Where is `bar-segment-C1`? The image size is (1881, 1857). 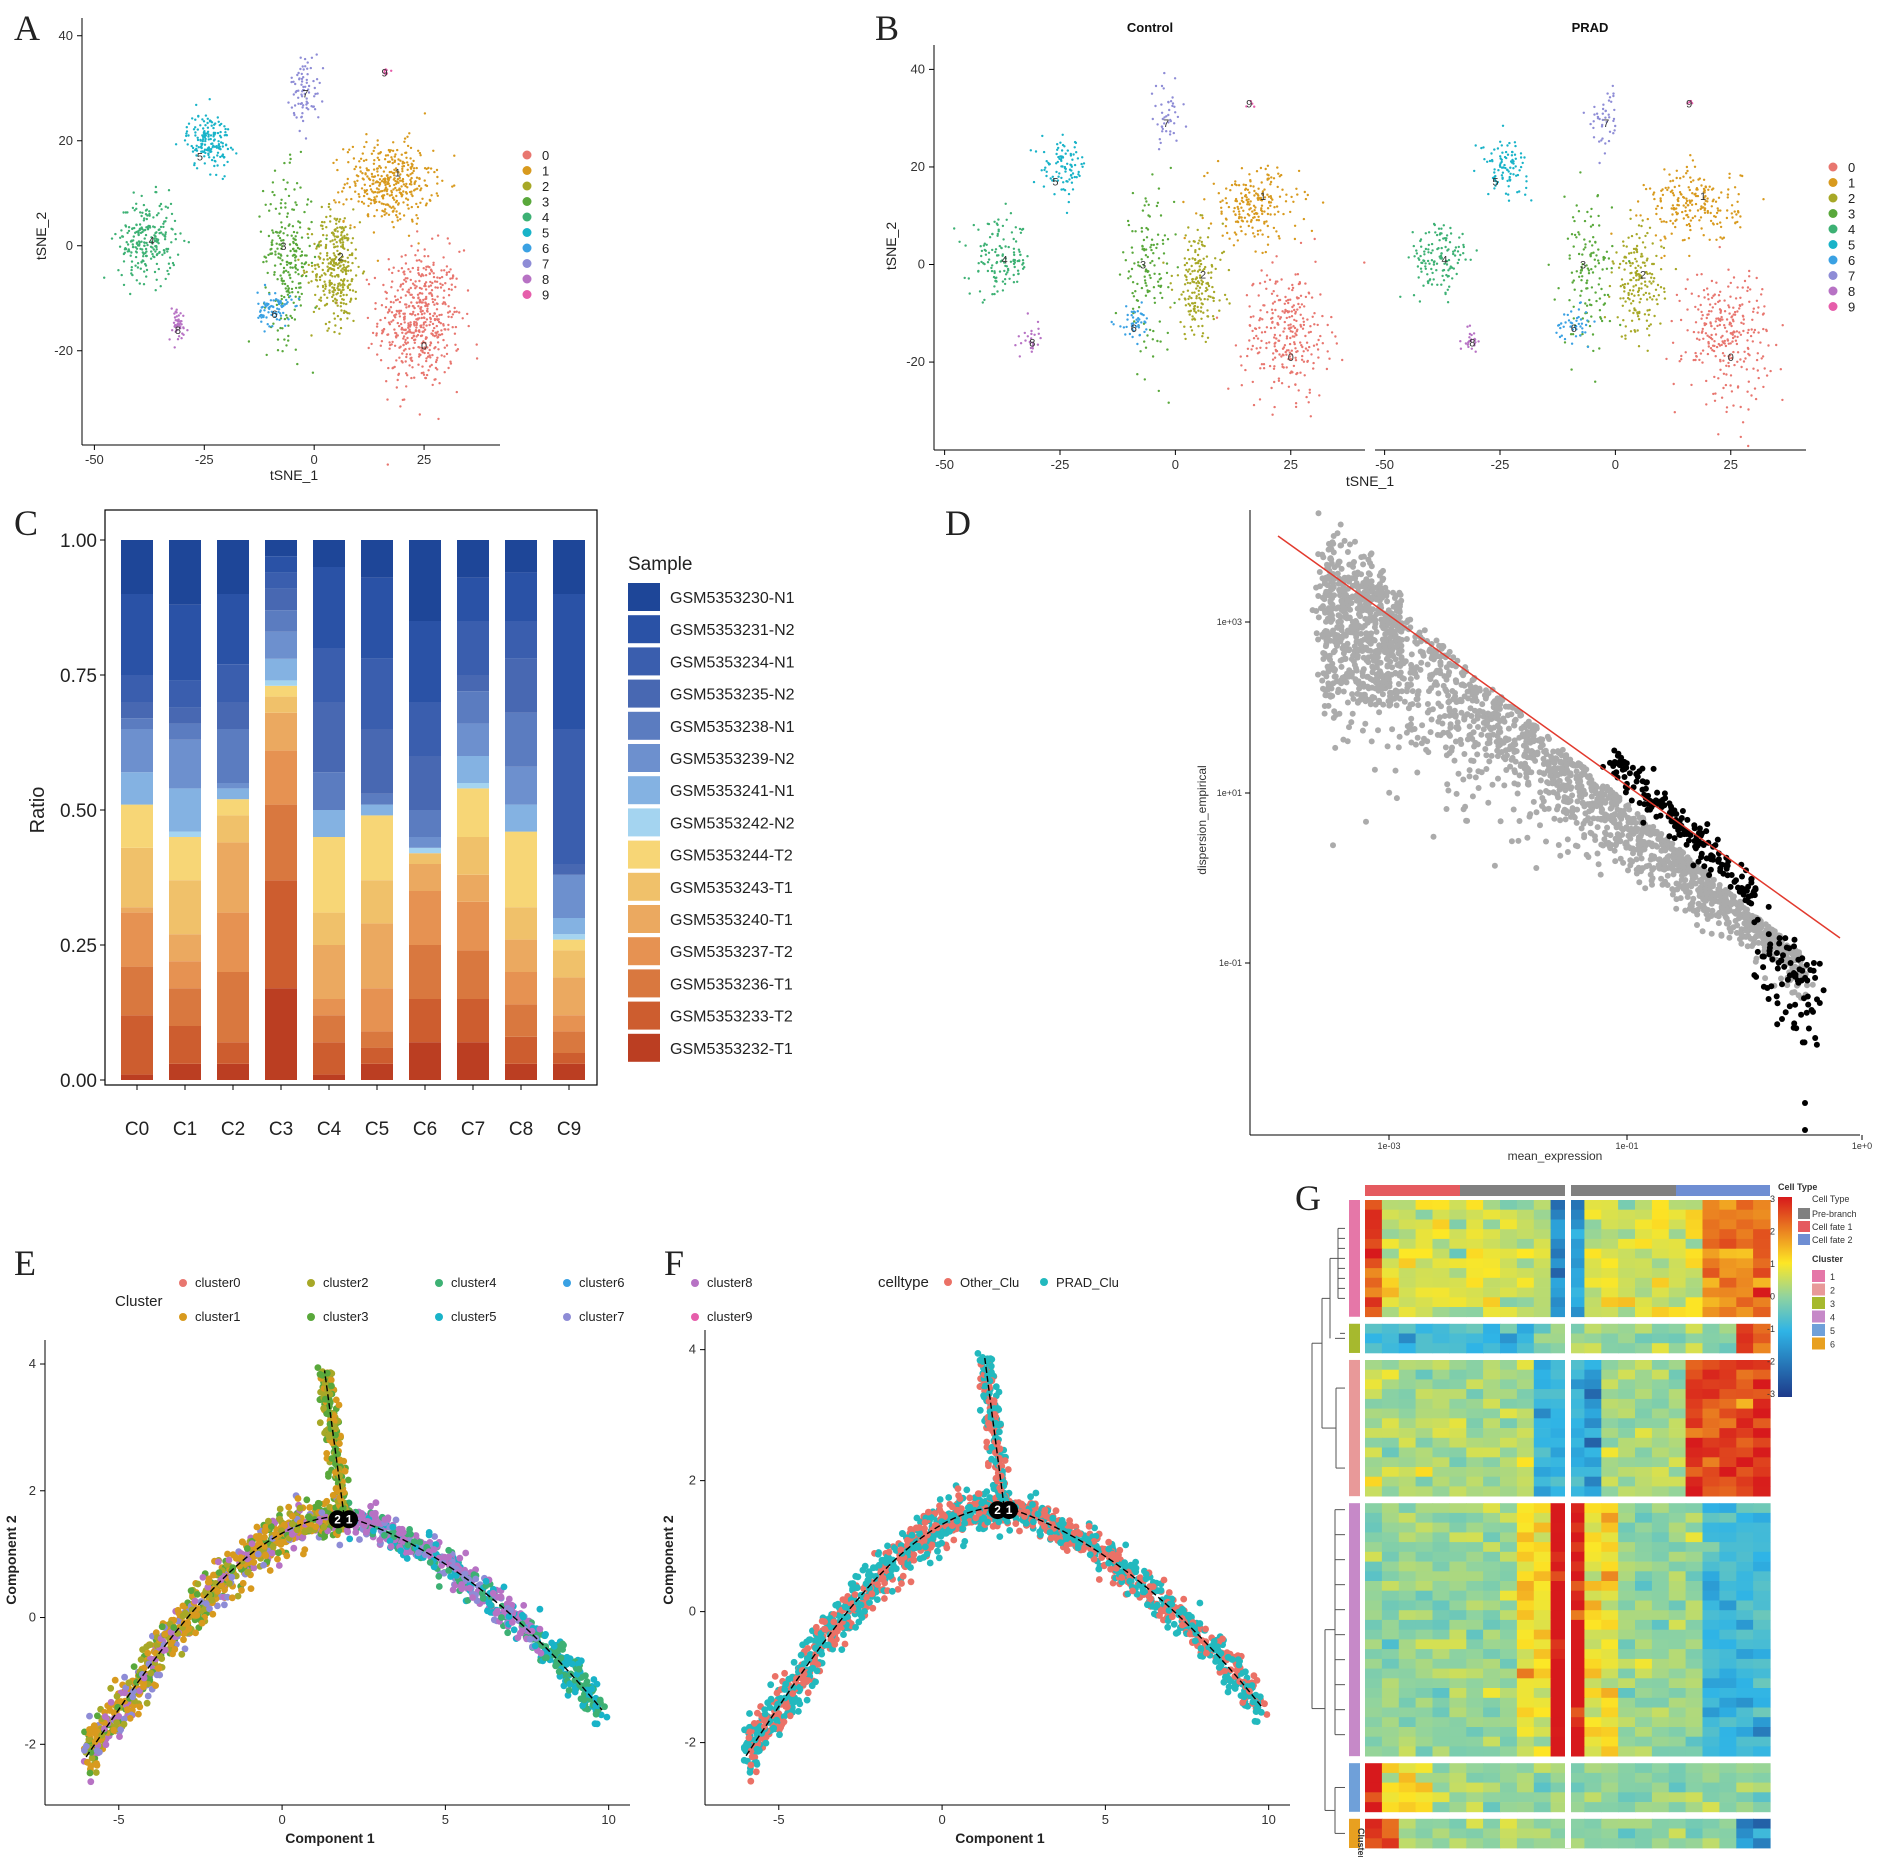
bar-segment-C1 is located at coordinates (185, 642).